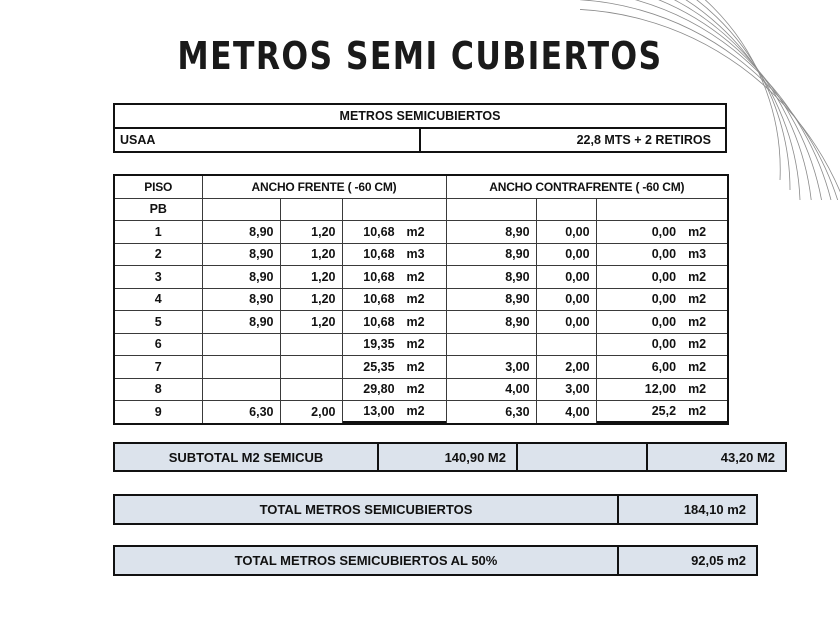 Image resolution: width=840 pixels, height=630 pixels. What do you see at coordinates (662, 209) in the screenshot?
I see `cell-contrafrente-total` at bounding box center [662, 209].